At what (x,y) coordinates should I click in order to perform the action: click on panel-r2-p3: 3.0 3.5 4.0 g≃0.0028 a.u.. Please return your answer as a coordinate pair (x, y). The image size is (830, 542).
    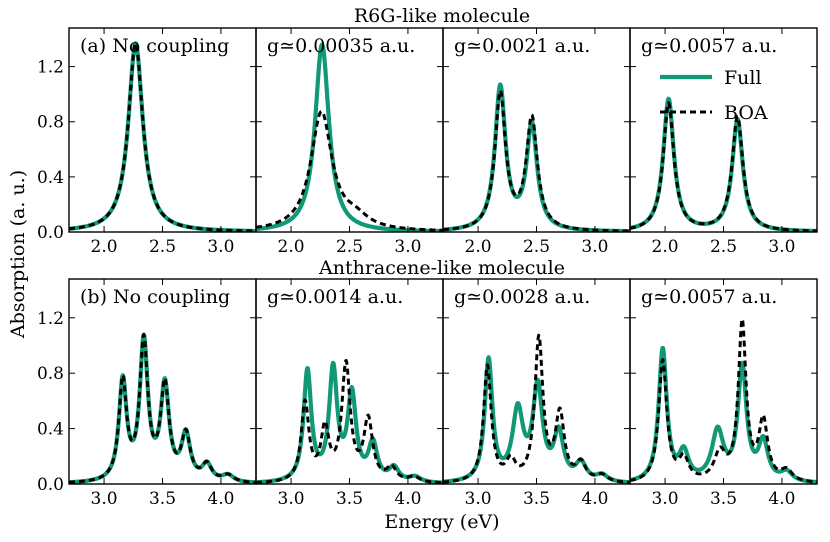
    Looking at the image, I should click on (536, 393).